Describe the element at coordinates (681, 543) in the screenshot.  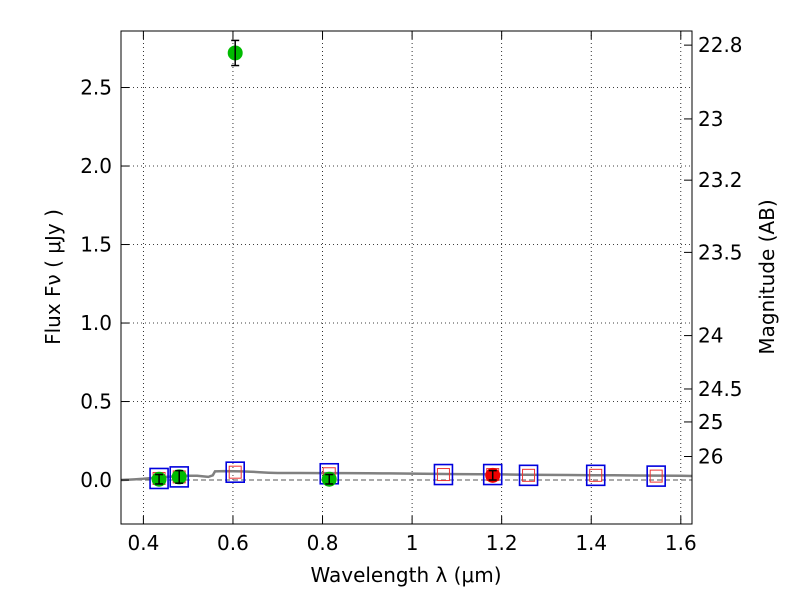
I see `x-tick-label: 1.6` at that location.